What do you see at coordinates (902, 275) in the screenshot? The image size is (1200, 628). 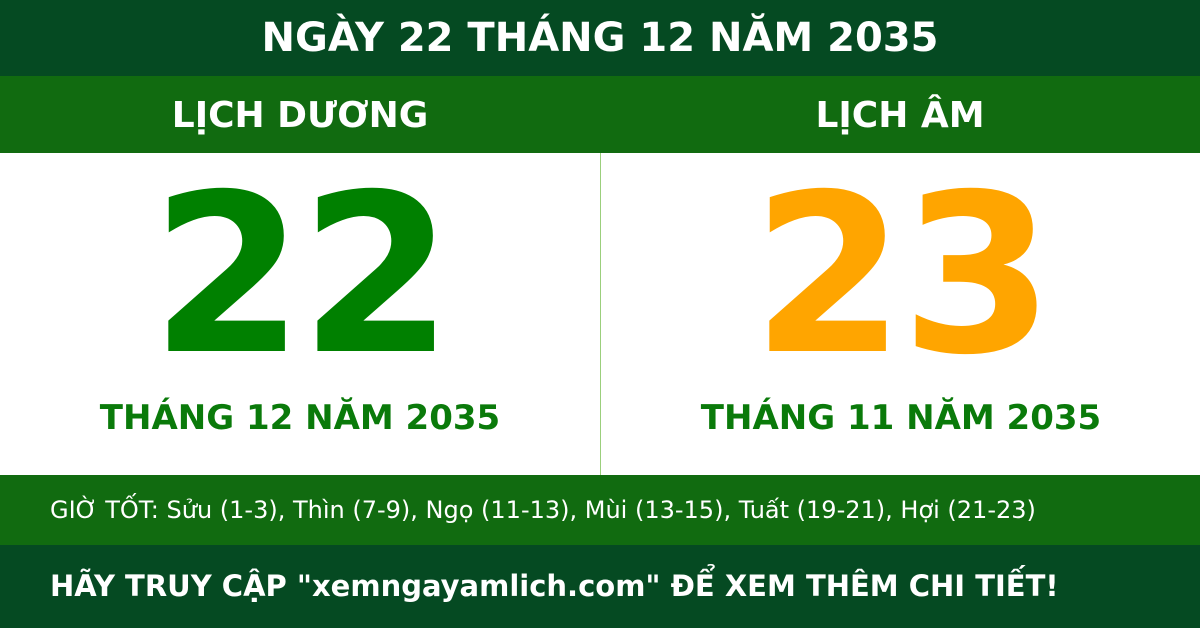 I see `lunar-day: 23` at bounding box center [902, 275].